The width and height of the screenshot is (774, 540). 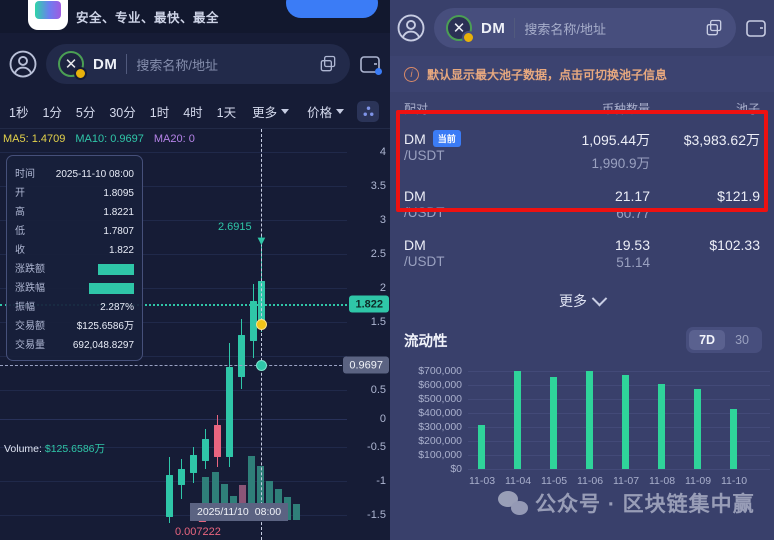 I want to click on right-search-bar: ✕ DM 搜索名称/地址, so click(x=582, y=28).